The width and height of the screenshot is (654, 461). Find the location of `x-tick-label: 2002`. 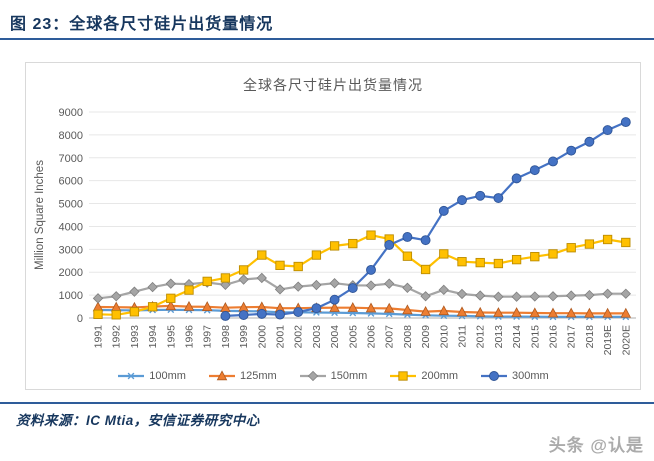

x-tick-label: 2002 is located at coordinates (299, 337).